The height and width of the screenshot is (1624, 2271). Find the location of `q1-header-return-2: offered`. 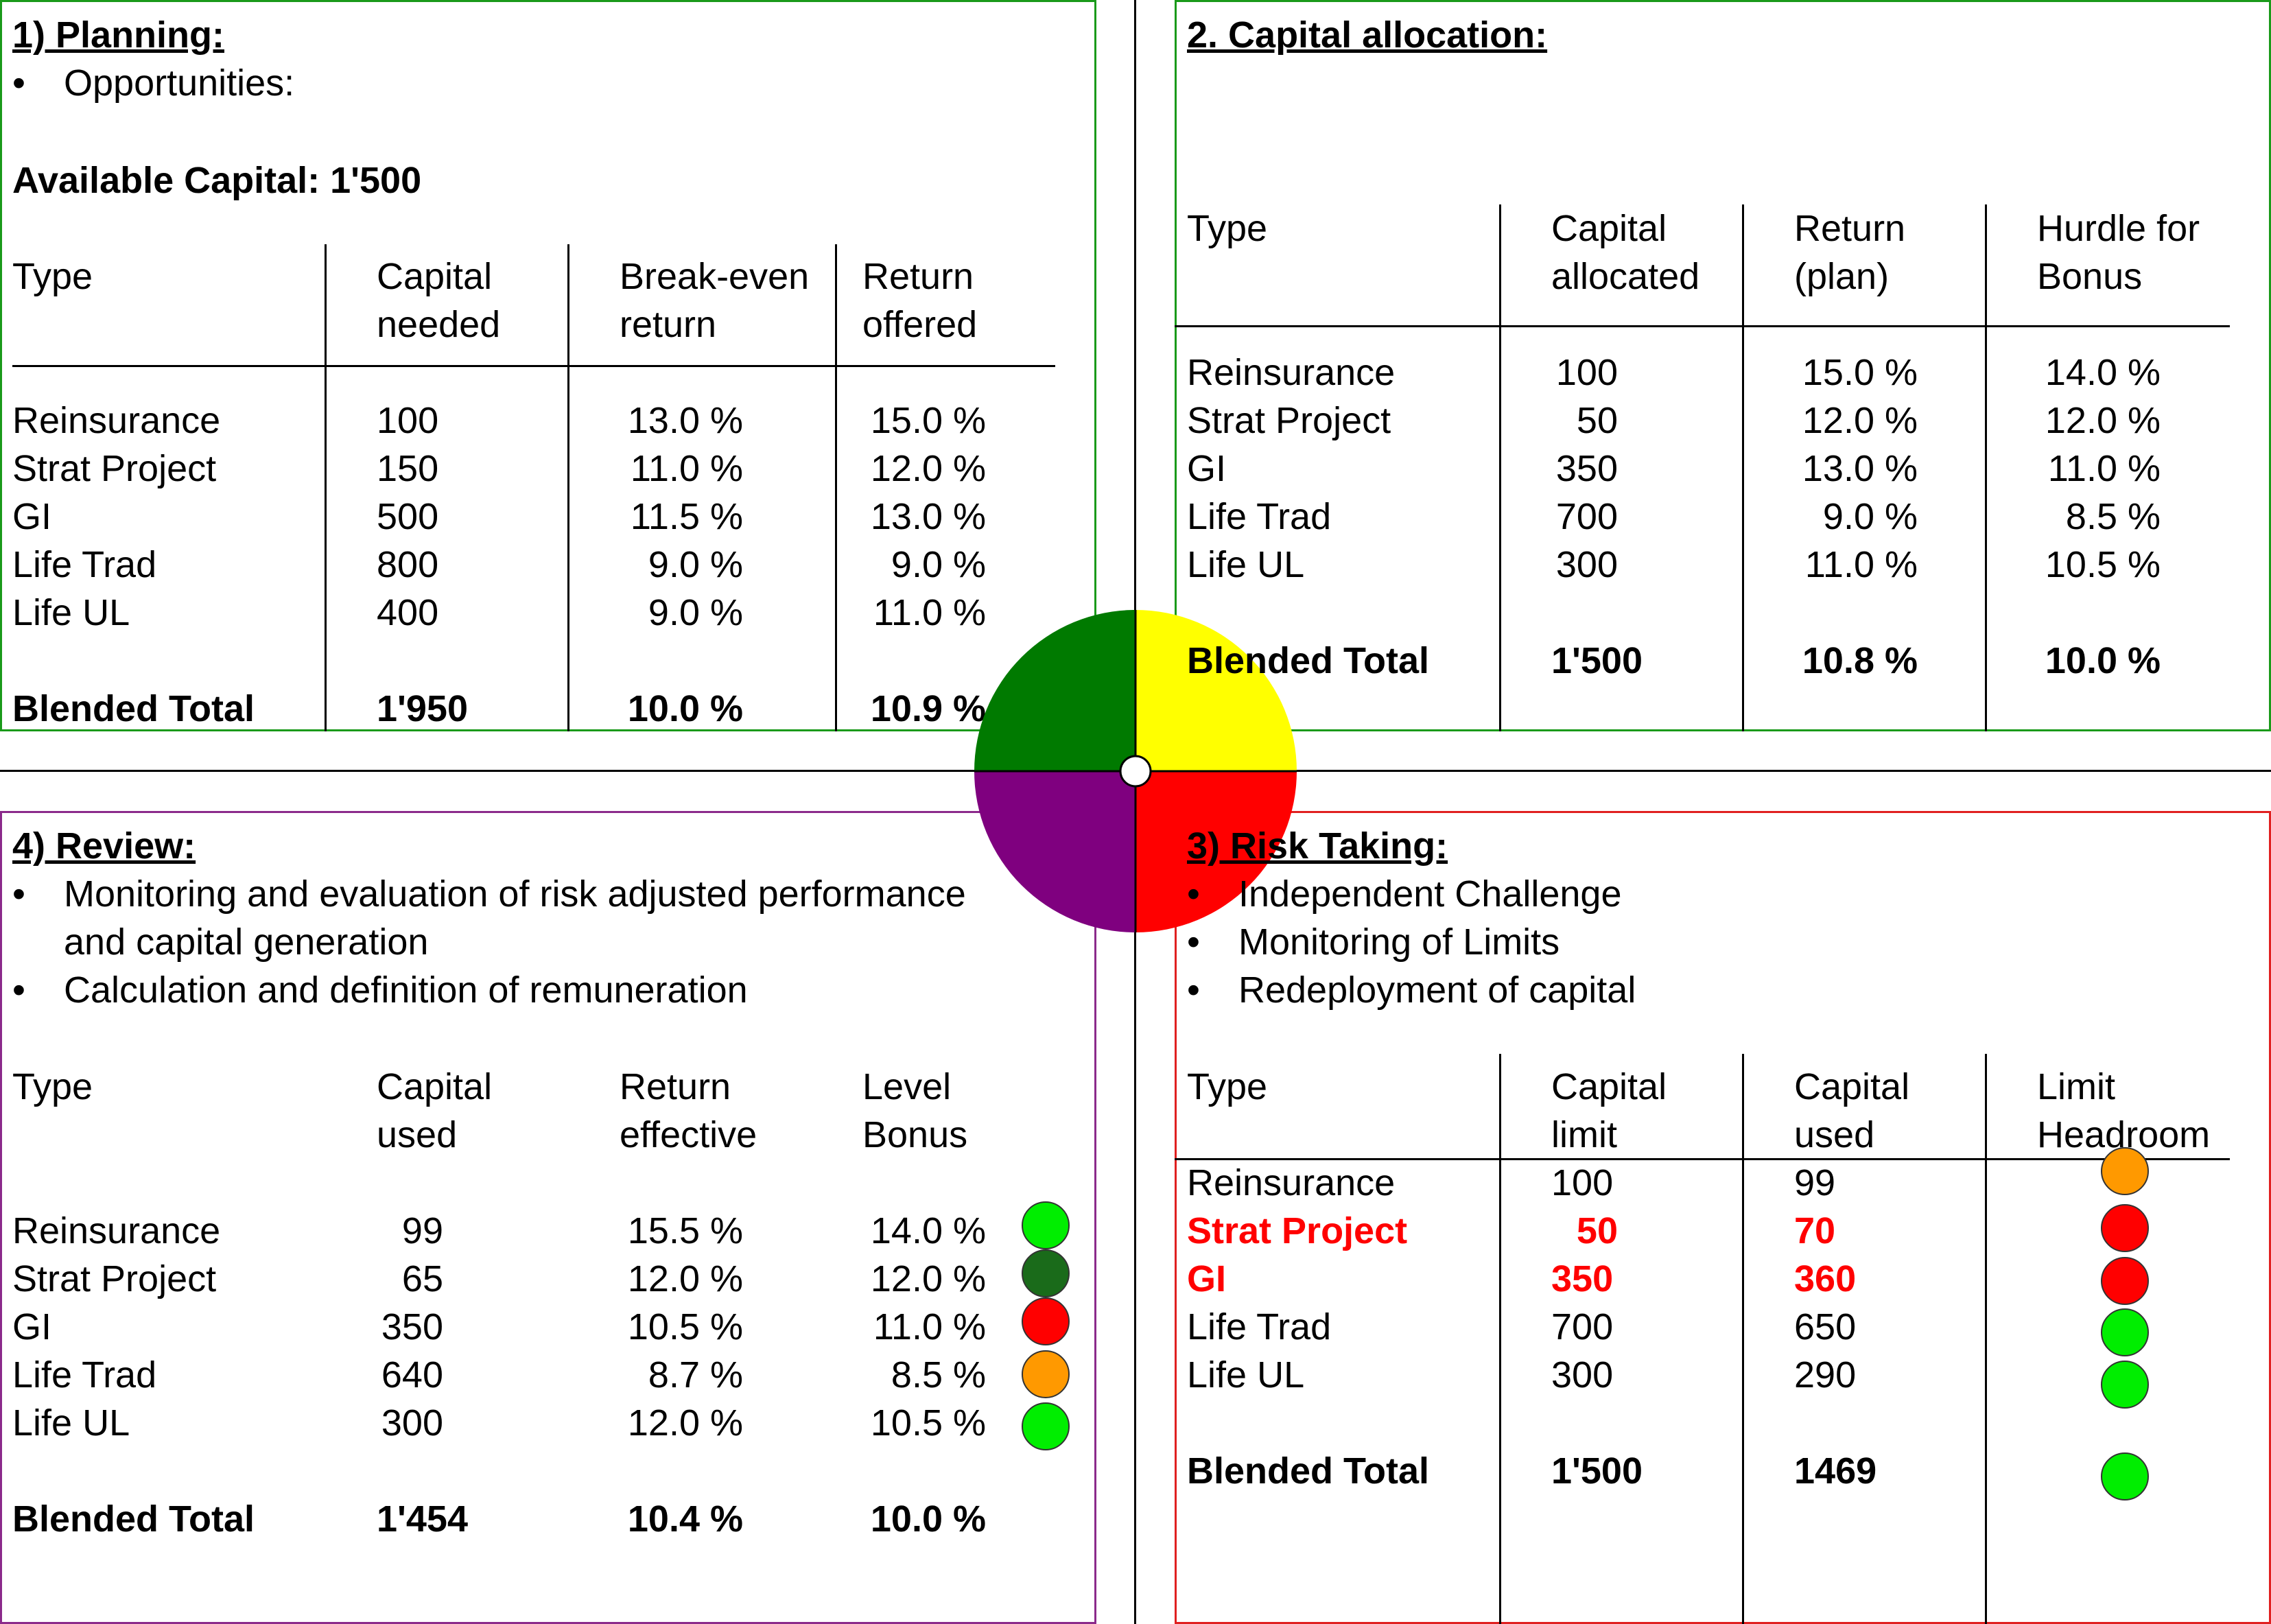

q1-header-return-2: offered is located at coordinates (920, 324).